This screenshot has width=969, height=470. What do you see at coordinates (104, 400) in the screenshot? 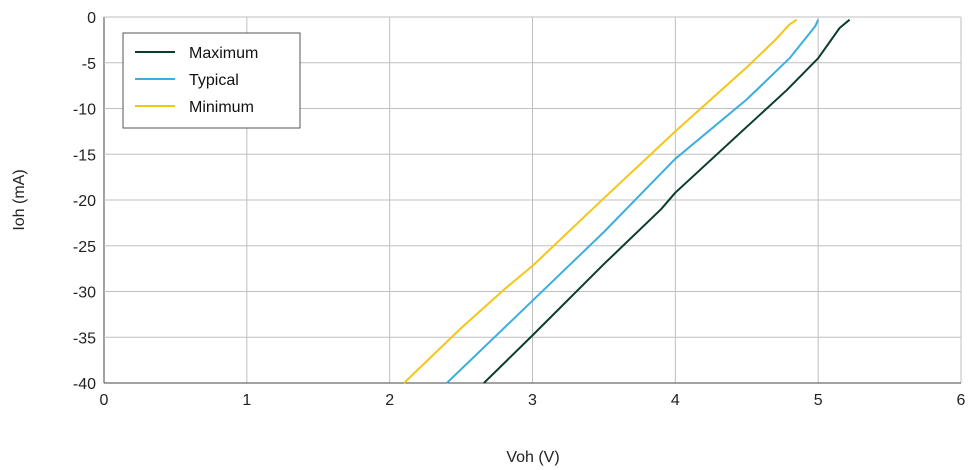
I see `x-tick-label: 0` at bounding box center [104, 400].